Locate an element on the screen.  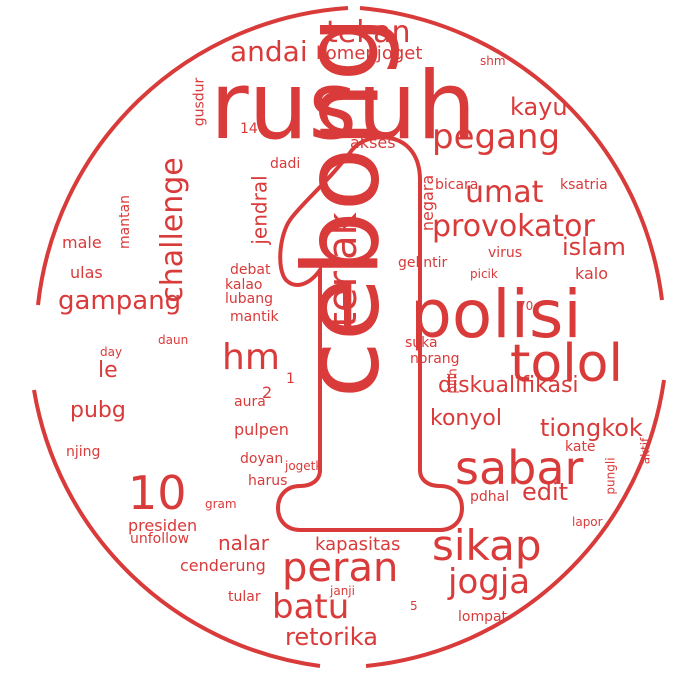
cloud-word: gram is located at coordinates (221, 504).